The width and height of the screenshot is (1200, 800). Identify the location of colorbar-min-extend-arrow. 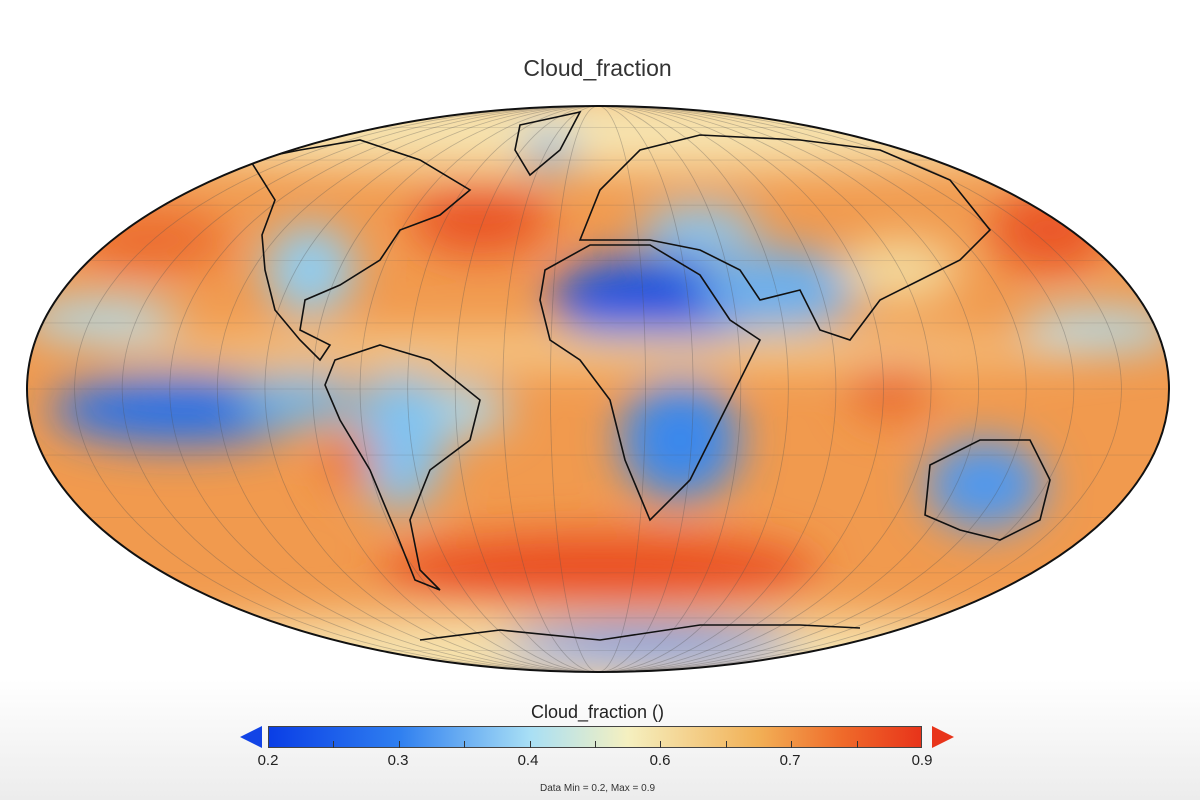
(251, 737).